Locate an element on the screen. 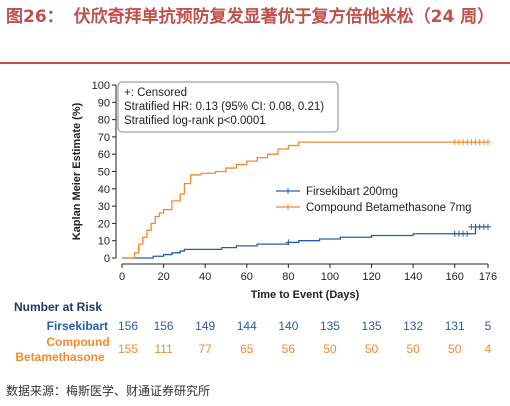 This screenshot has width=510, height=406. figure-title-text: 伏欣奇拜单抗预防复发显著优于复方倍他米松（24 周） is located at coordinates (284, 17).